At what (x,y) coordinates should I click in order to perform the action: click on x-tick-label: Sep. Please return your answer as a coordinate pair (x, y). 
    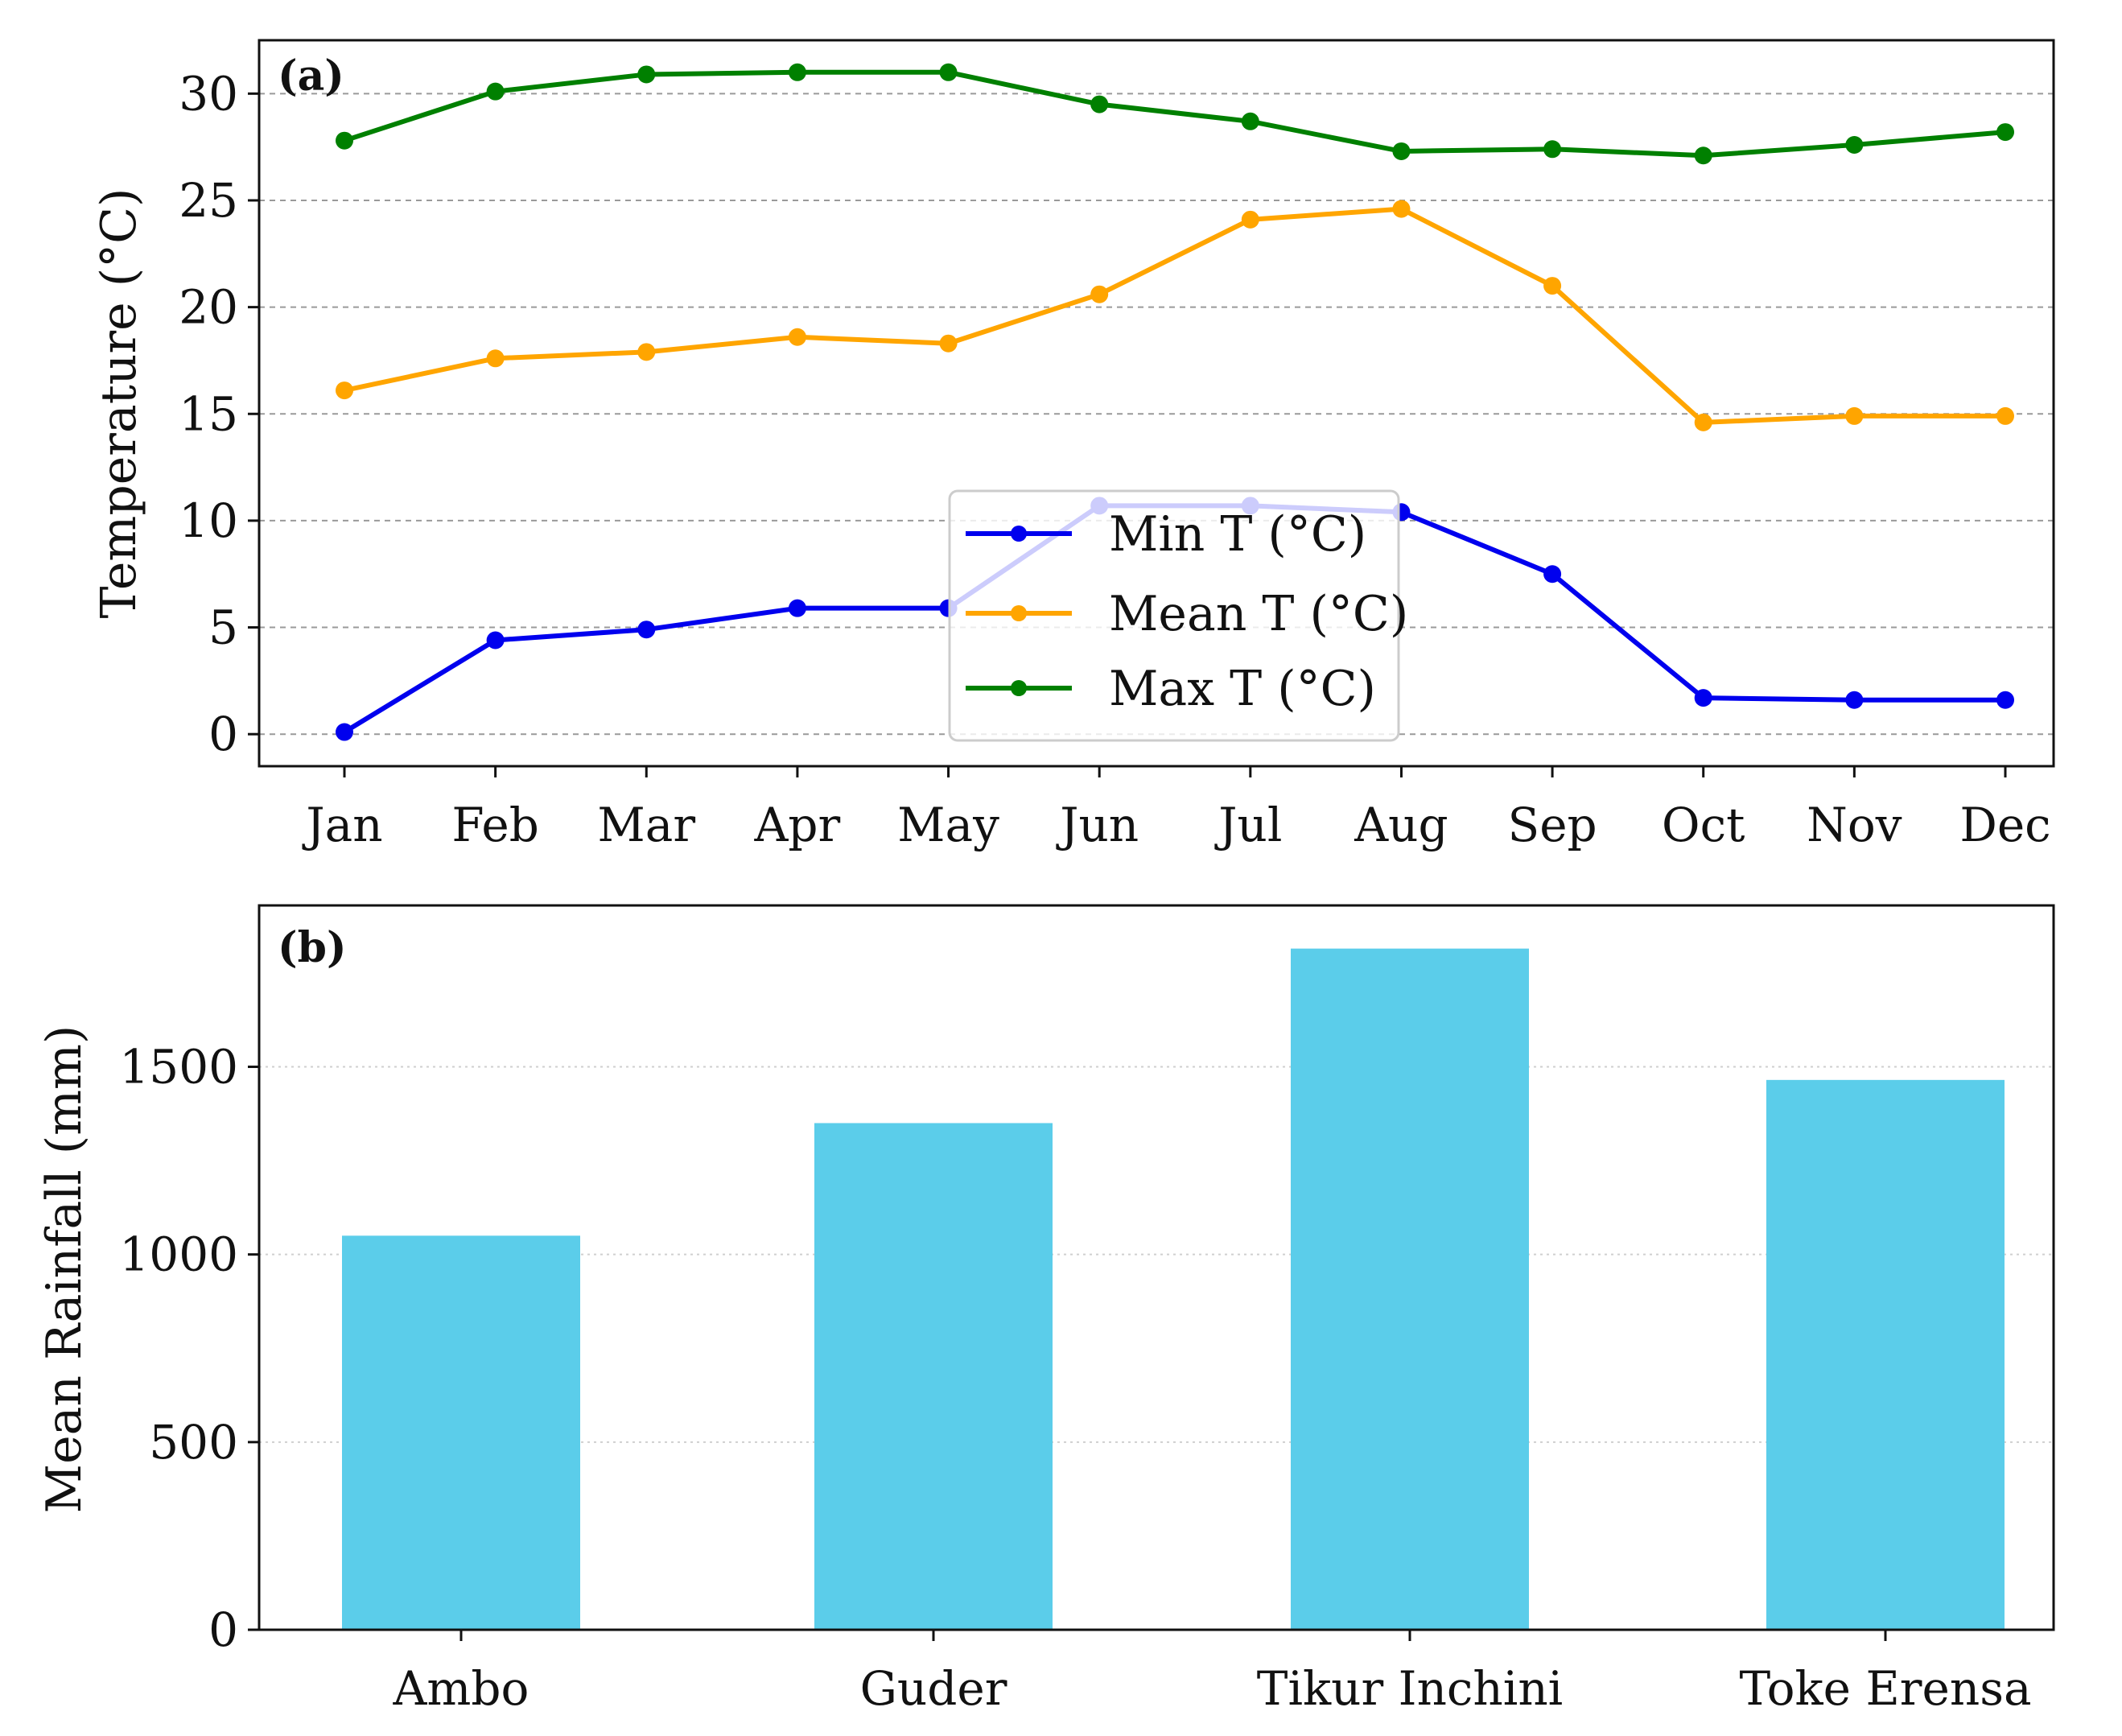
    Looking at the image, I should click on (1552, 825).